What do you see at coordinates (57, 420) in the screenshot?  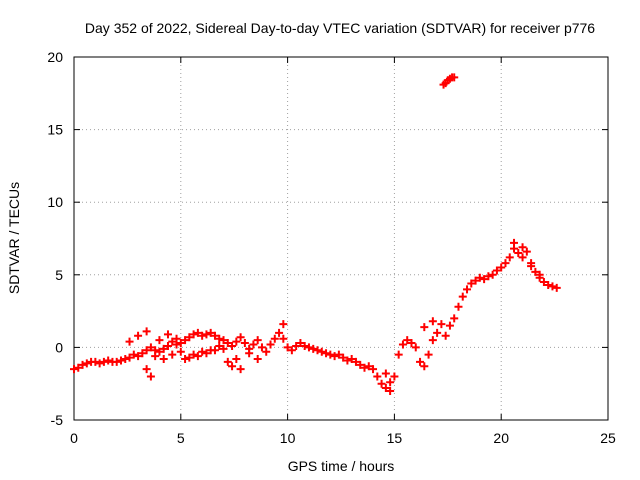 I see `y-tick-label: -5` at bounding box center [57, 420].